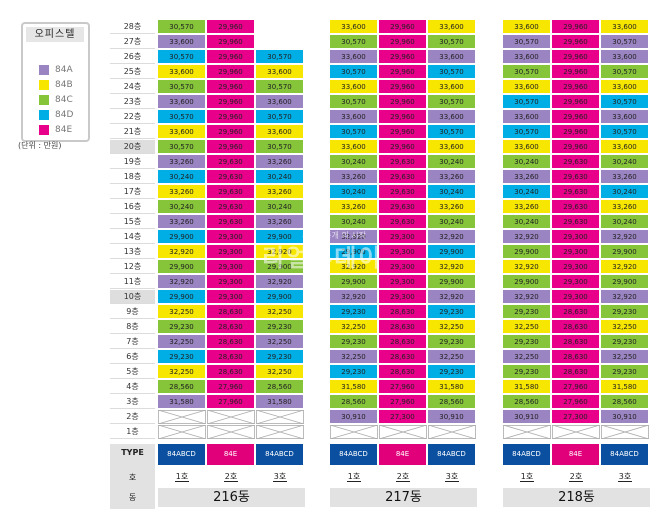 The height and width of the screenshot is (518, 660). Describe the element at coordinates (132, 222) in the screenshot. I see `floor-label: 15층` at that location.